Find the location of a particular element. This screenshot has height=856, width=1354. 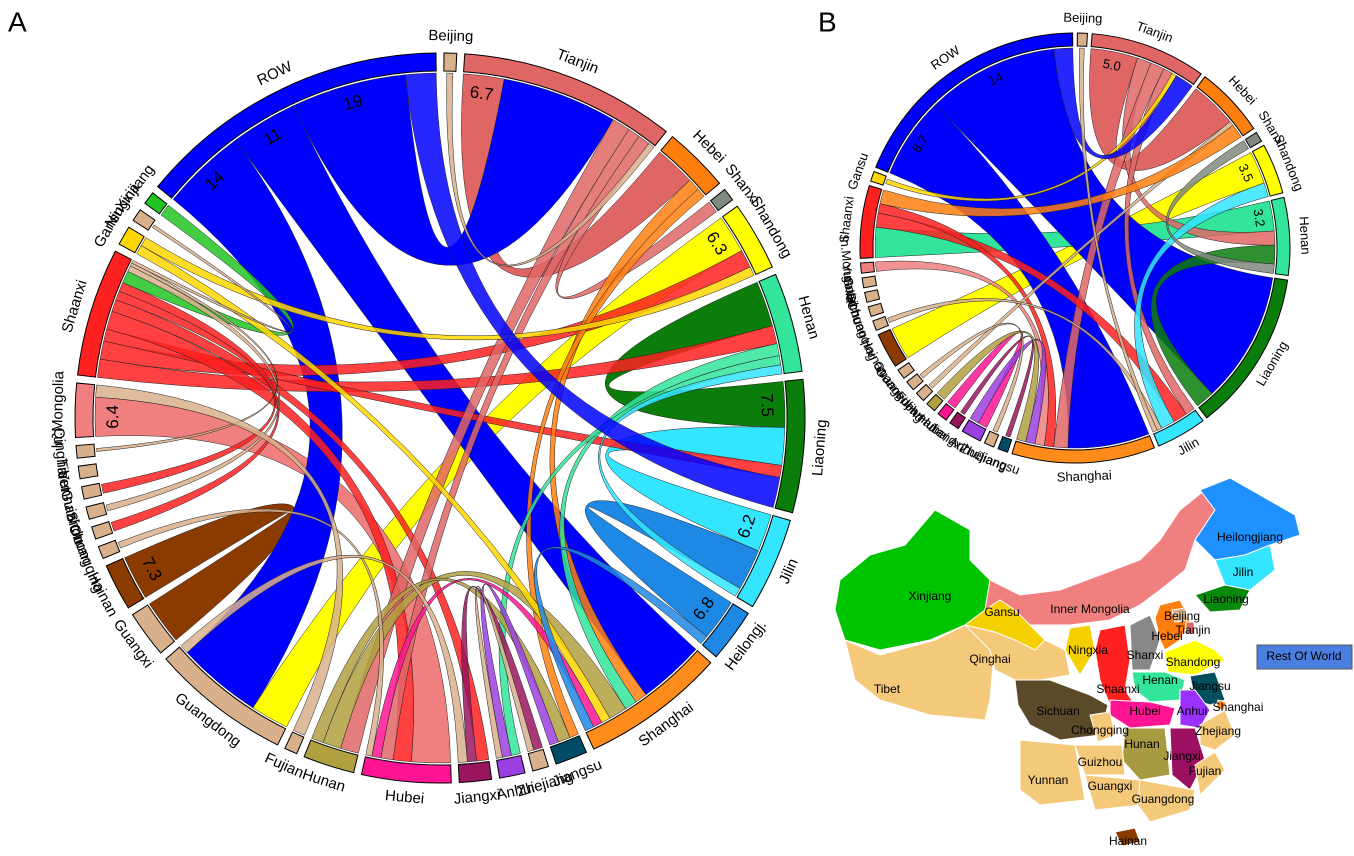

region-label: Beijing is located at coordinates (1182, 616).